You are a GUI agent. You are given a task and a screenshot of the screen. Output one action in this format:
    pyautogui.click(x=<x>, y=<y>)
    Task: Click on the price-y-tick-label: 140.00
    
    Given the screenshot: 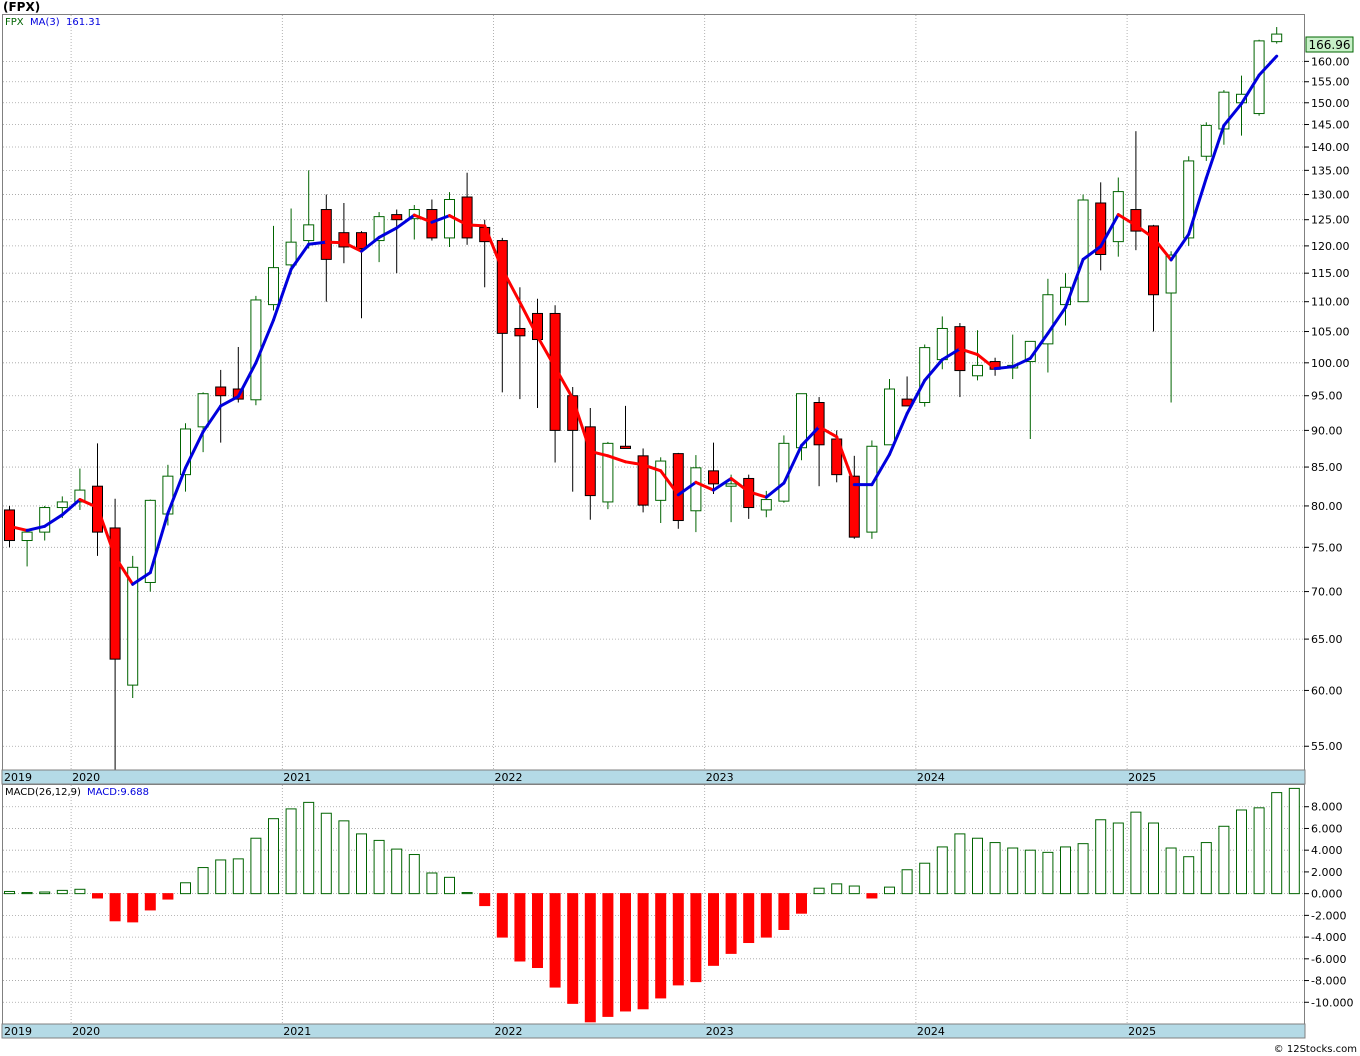 What is the action you would take?
    pyautogui.click(x=1330, y=147)
    